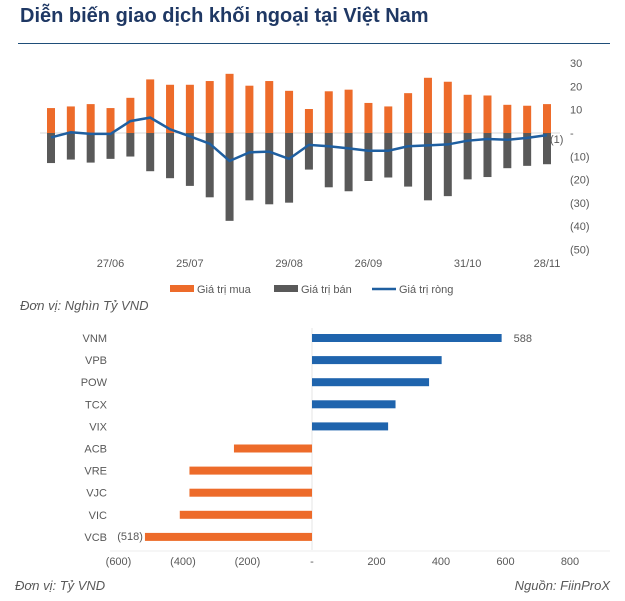  What do you see at coordinates (580, 251) in the screenshot?
I see `y-tick-label: (50)` at bounding box center [580, 251].